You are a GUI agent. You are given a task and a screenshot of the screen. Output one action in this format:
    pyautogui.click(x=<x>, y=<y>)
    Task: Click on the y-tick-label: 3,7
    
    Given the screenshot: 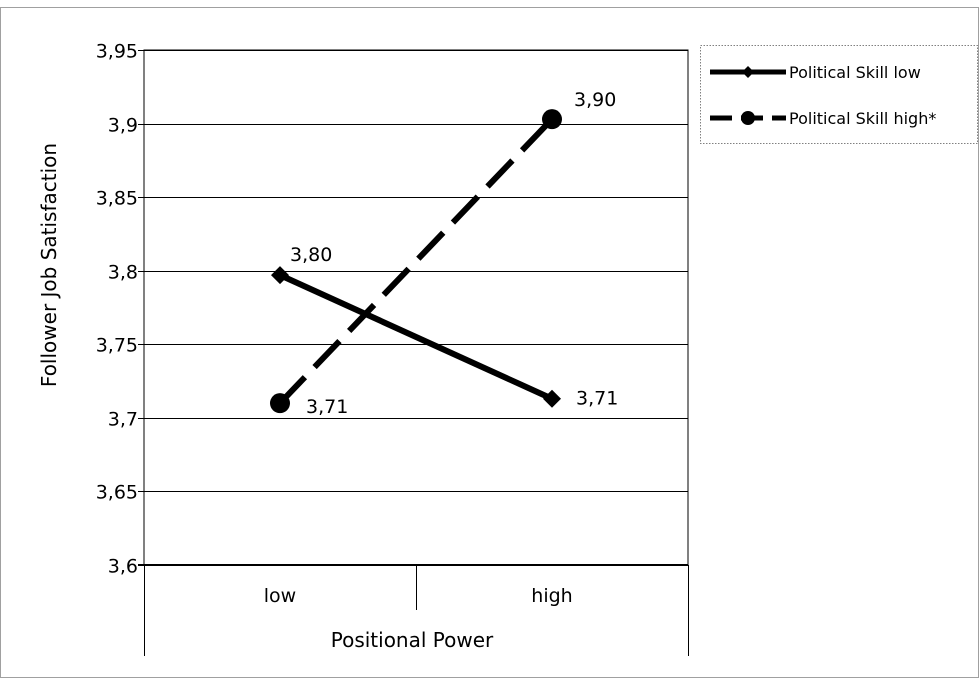 What is the action you would take?
    pyautogui.click(x=123, y=420)
    